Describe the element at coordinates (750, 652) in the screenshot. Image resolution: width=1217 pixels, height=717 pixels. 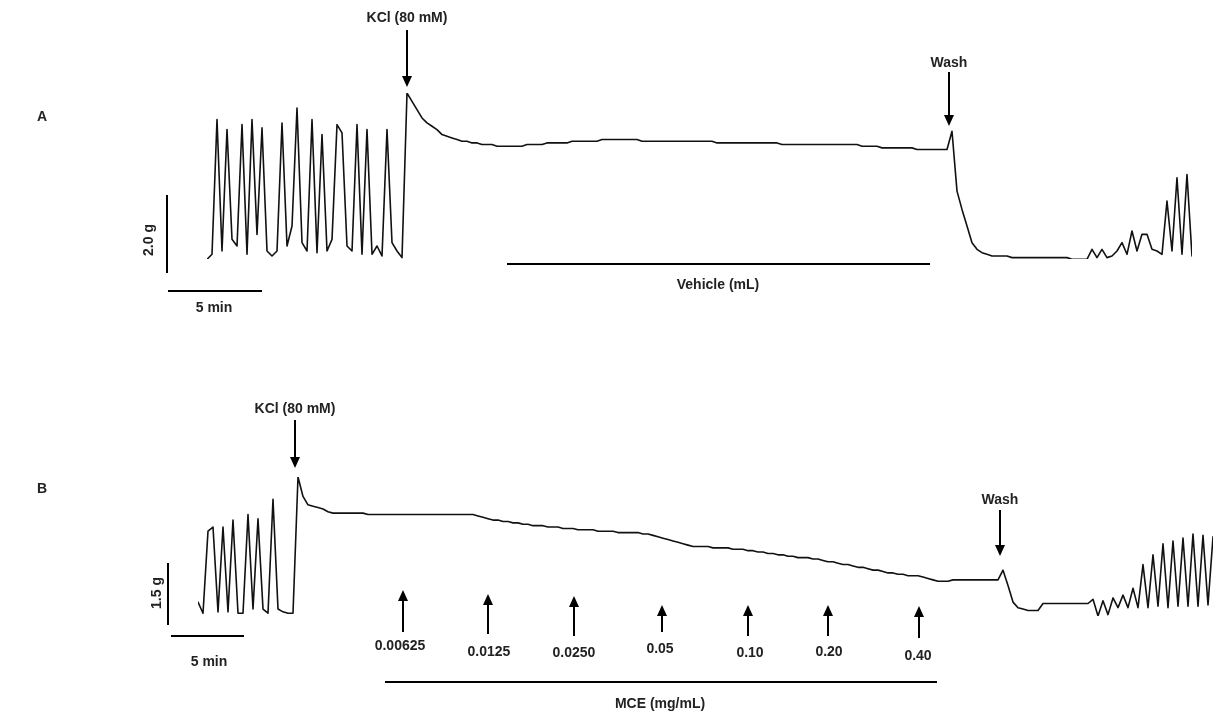
I see `text: 0.10` at that location.